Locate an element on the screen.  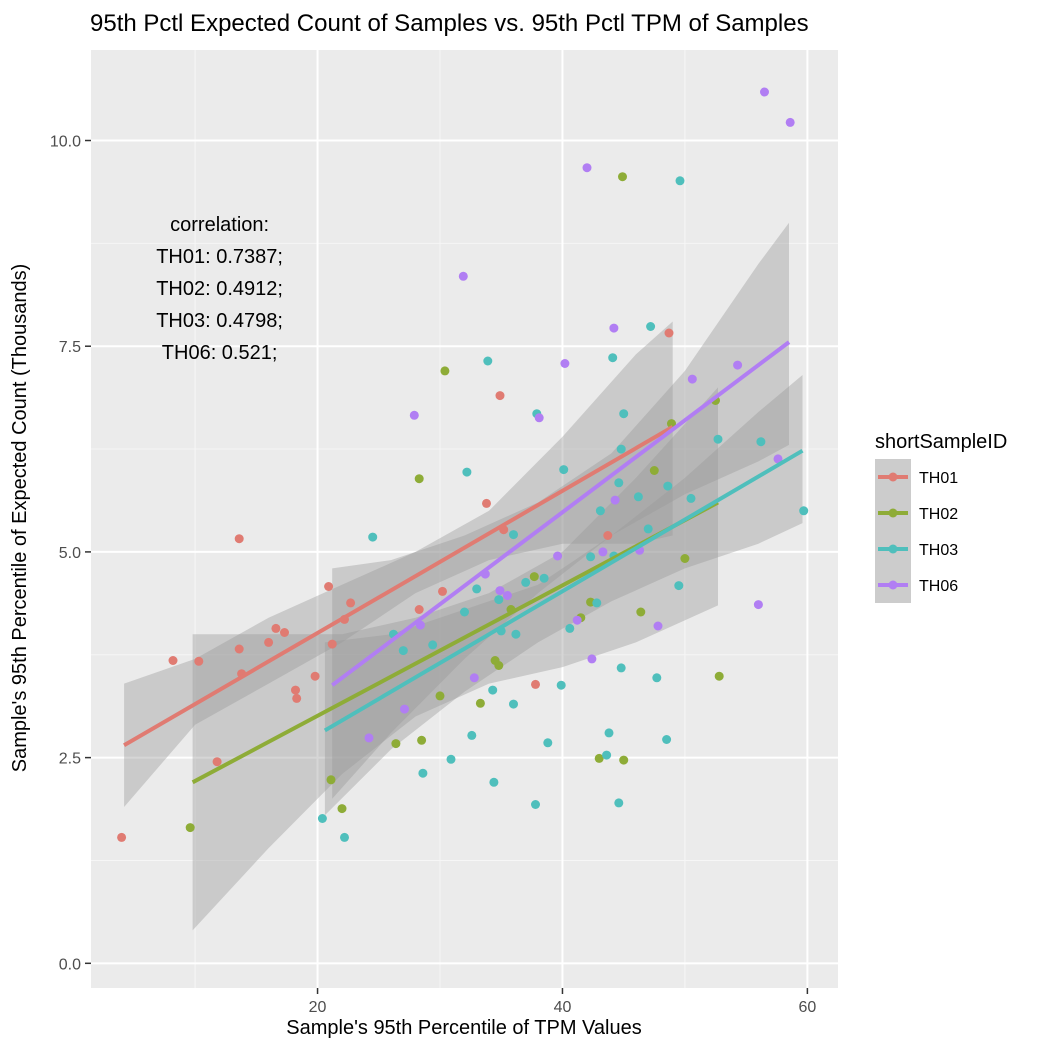
legend-label-TH06: TH06 is located at coordinates (938, 586).